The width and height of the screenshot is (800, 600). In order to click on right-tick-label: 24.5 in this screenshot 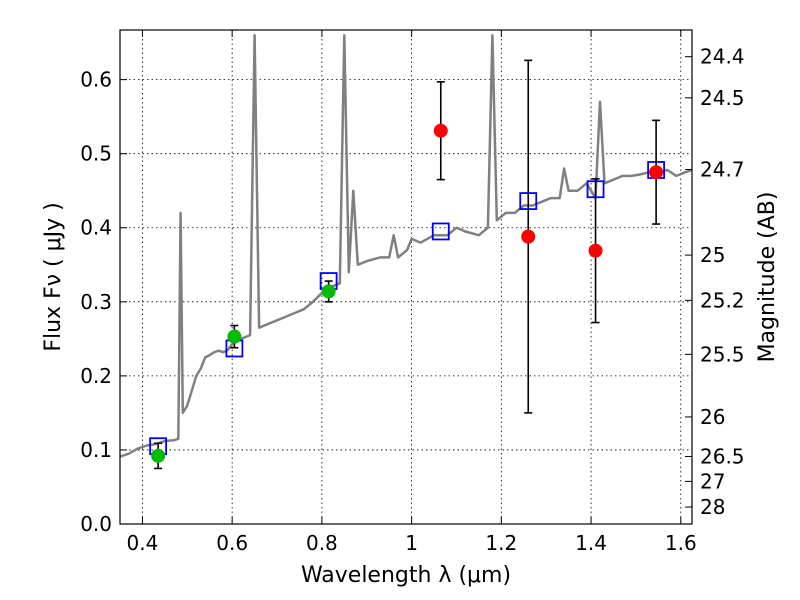, I will do `click(722, 98)`.